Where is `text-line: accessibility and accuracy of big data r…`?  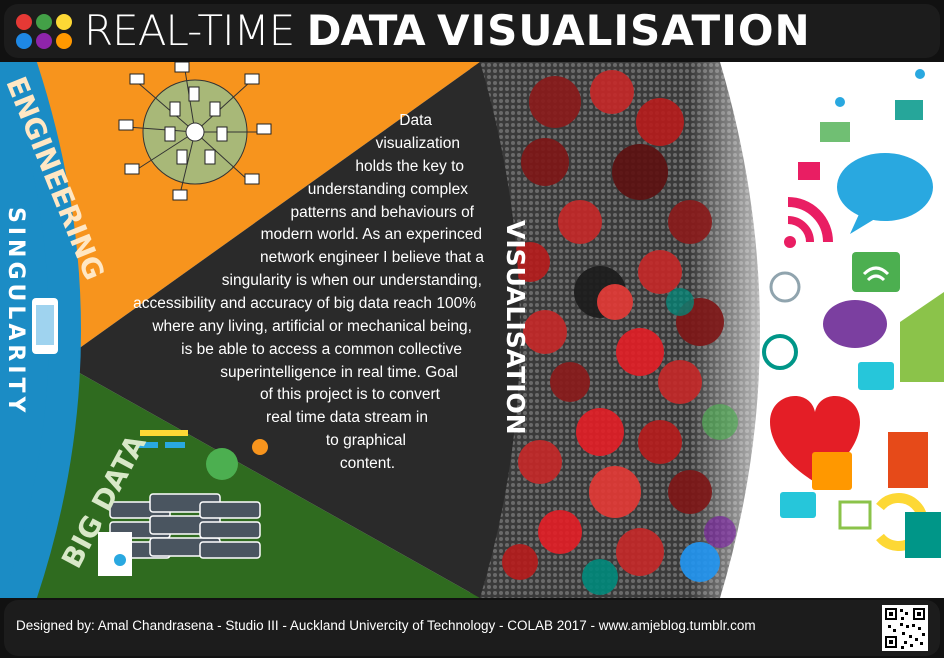 text-line: accessibility and accuracy of big data r… is located at coordinates (304, 303).